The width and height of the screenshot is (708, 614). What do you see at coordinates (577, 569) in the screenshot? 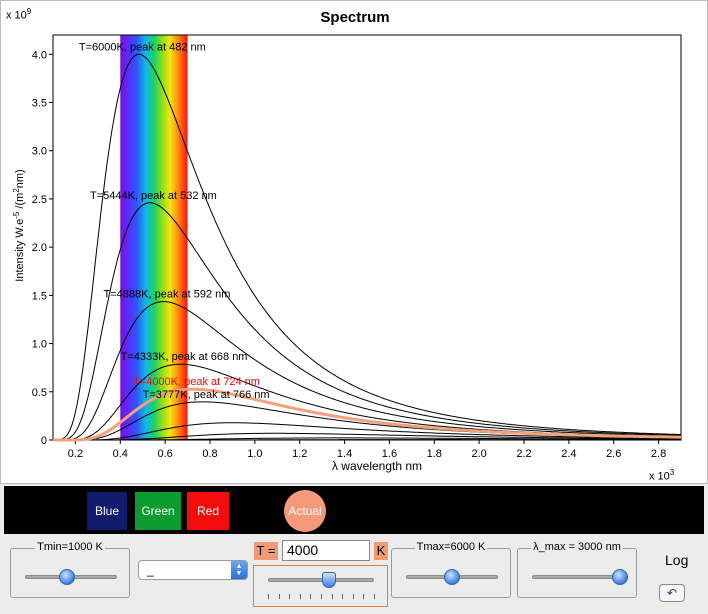
I see `lambda-max-group: λ_max = 3000 nm` at bounding box center [577, 569].